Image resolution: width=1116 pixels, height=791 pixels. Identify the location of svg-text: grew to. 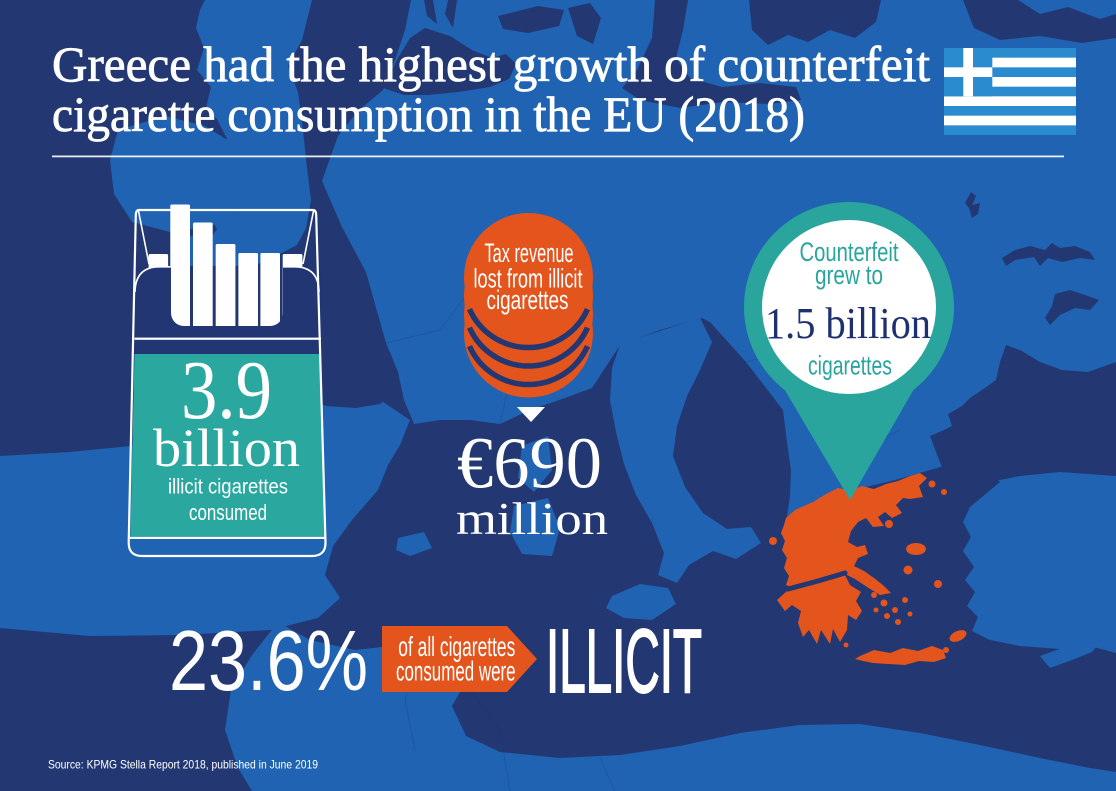
(849, 275).